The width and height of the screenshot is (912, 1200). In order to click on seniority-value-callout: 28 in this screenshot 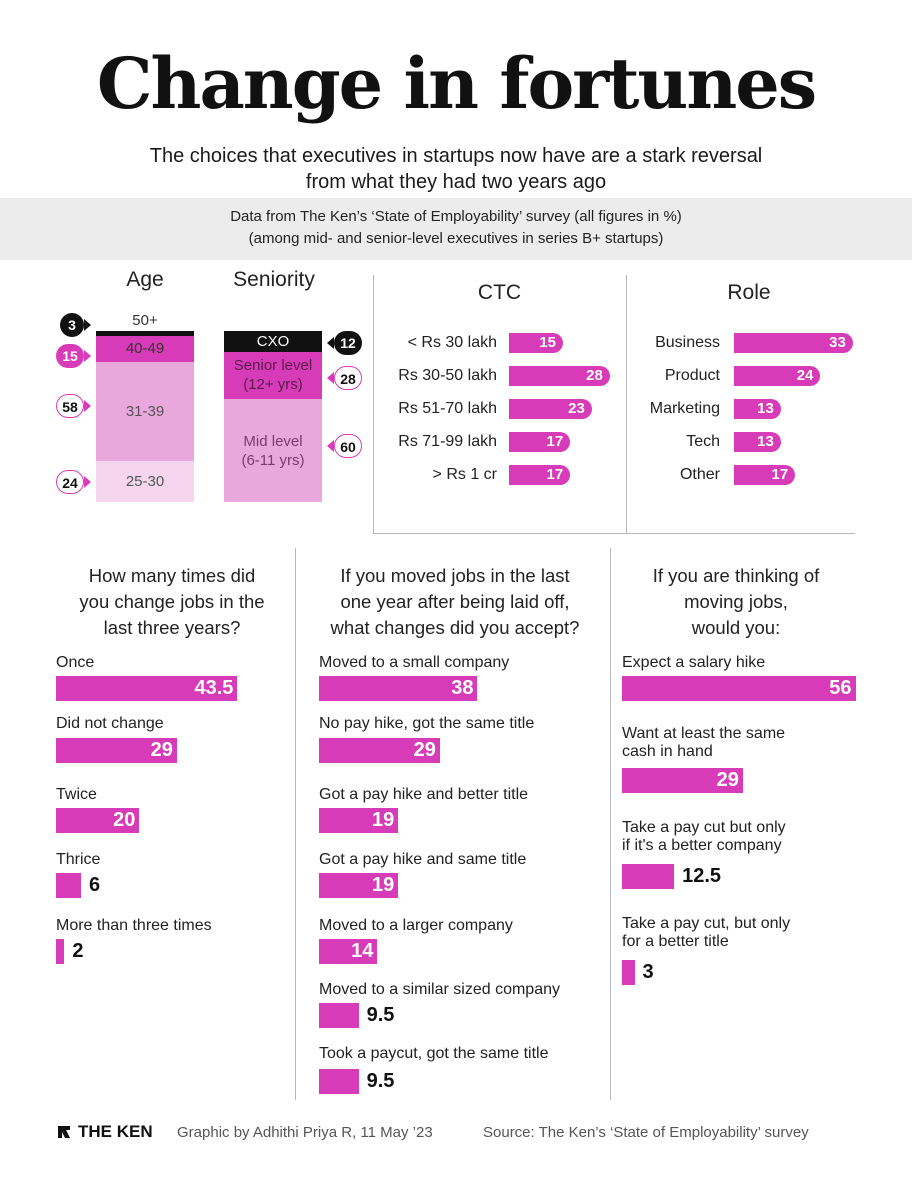, I will do `click(348, 378)`.